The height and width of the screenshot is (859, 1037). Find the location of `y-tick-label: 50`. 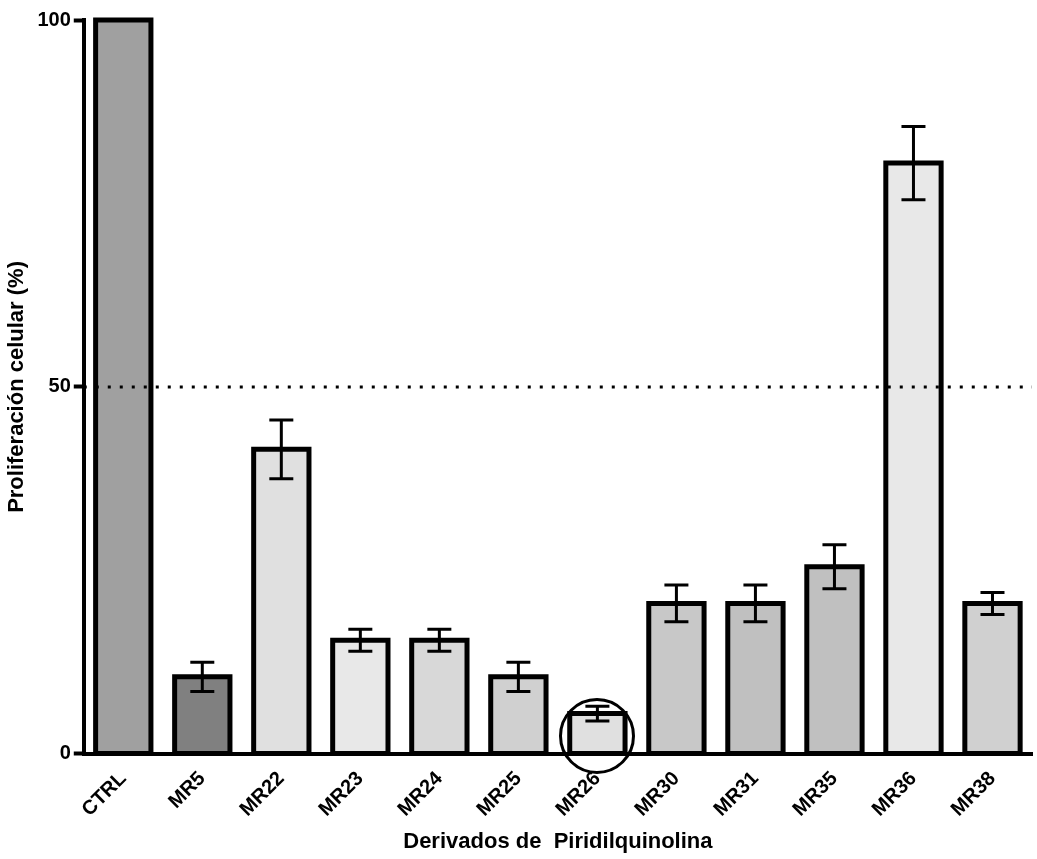

y-tick-label: 50 is located at coordinates (59, 385).